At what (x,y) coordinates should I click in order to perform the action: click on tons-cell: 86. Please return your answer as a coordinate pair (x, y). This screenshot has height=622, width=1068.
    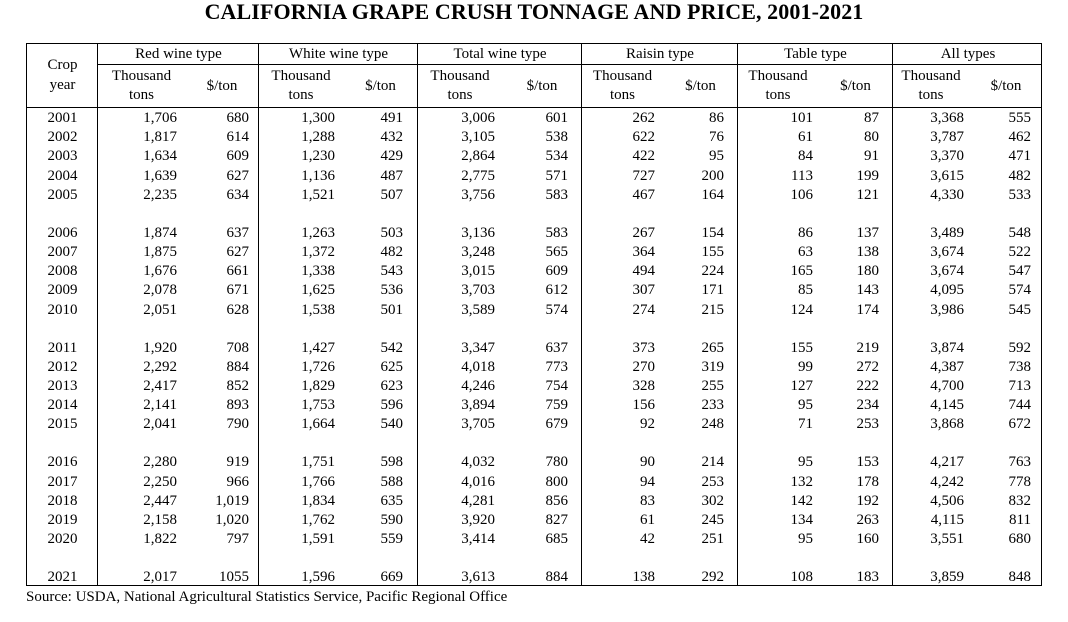
    Looking at the image, I should click on (805, 232).